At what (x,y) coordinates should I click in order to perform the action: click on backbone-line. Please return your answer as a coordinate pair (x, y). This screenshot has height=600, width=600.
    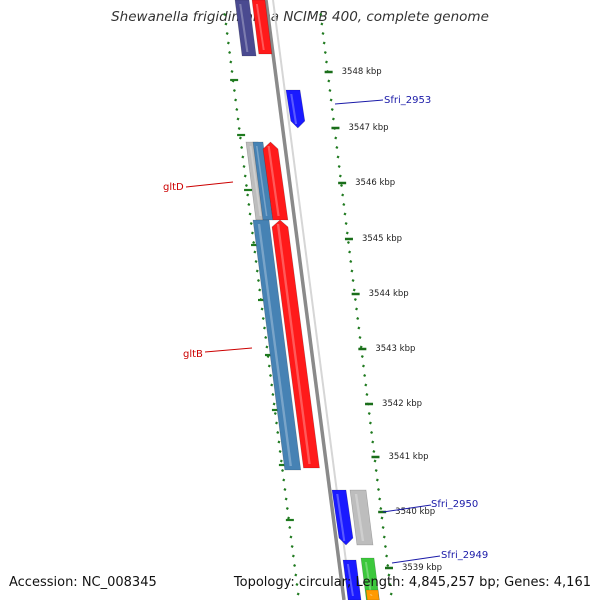
    Looking at the image, I should click on (305, 300).